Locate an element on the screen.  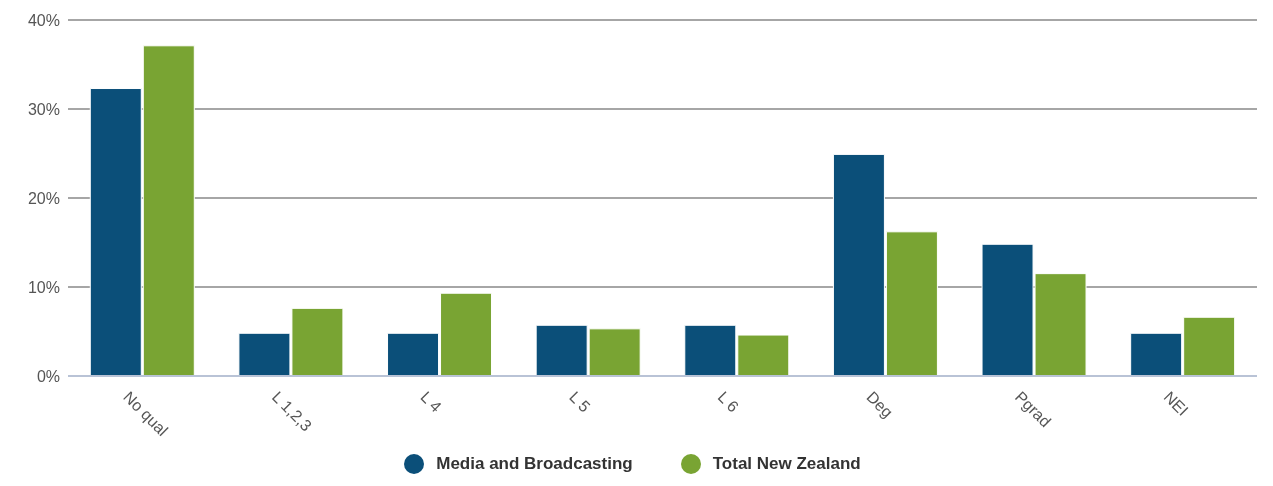
x-tick-label: NEI is located at coordinates (1176, 403).